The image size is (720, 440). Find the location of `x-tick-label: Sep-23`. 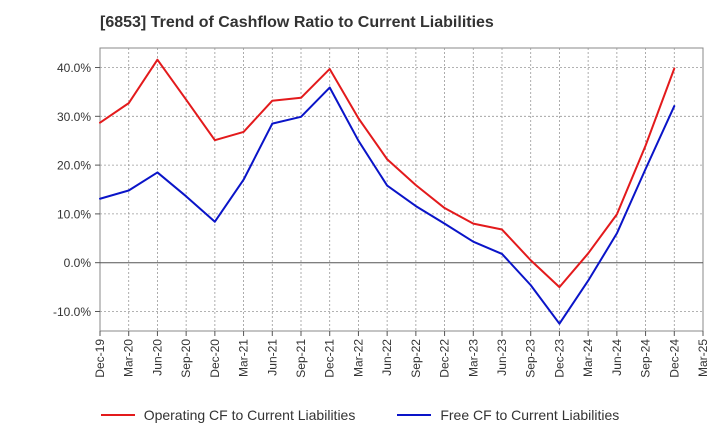

x-tick-label: Sep-23 is located at coordinates (531, 358).